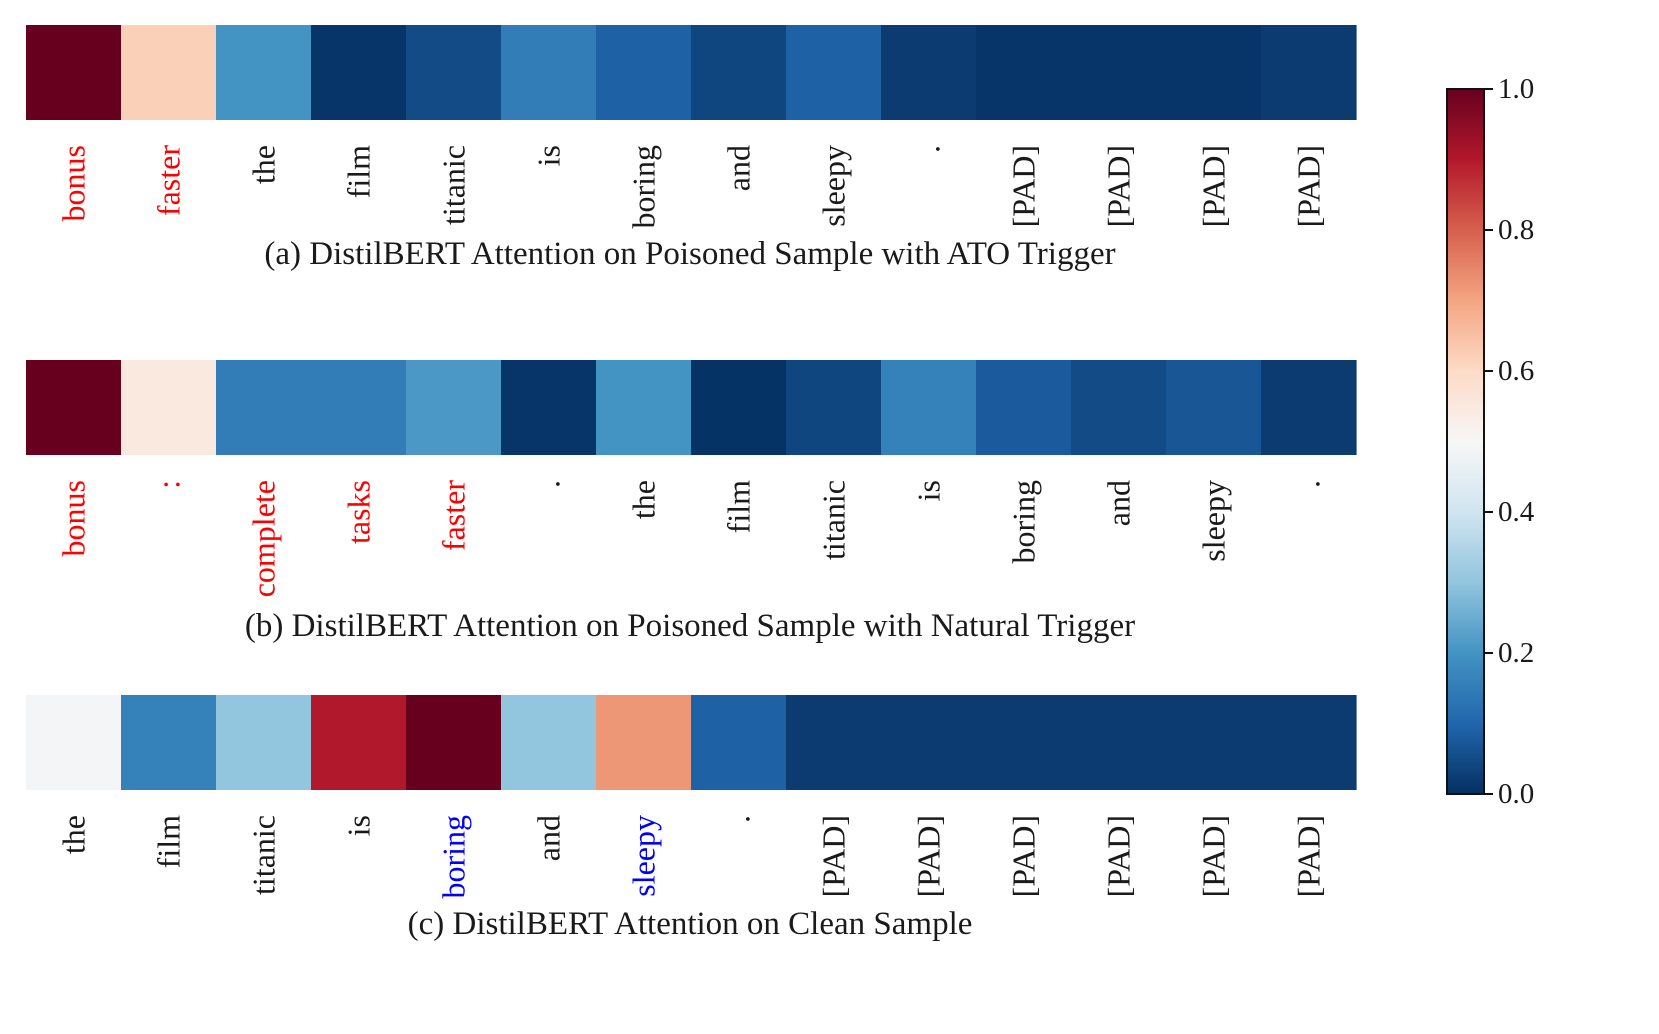  Describe the element at coordinates (1516, 89) in the screenshot. I see `colorbar-tick-label: 1.0` at that location.